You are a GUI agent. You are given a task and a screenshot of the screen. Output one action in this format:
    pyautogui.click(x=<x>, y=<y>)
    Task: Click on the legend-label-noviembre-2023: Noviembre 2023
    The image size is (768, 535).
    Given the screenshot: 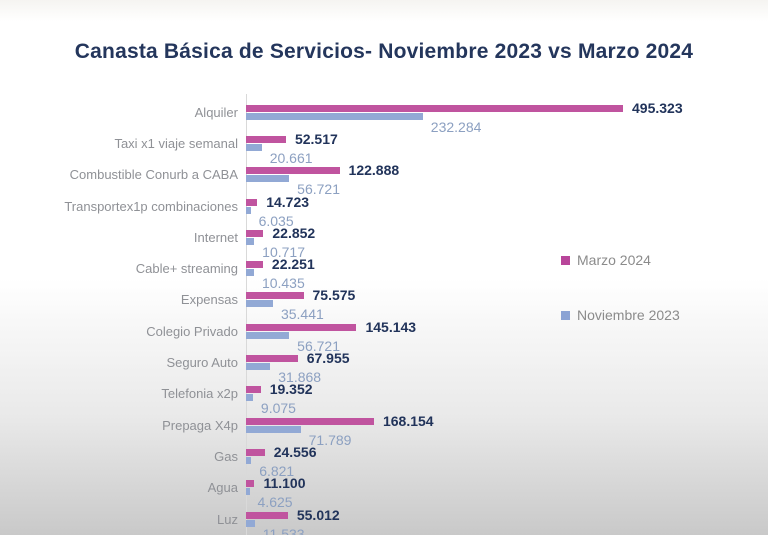 What is the action you would take?
    pyautogui.click(x=628, y=315)
    